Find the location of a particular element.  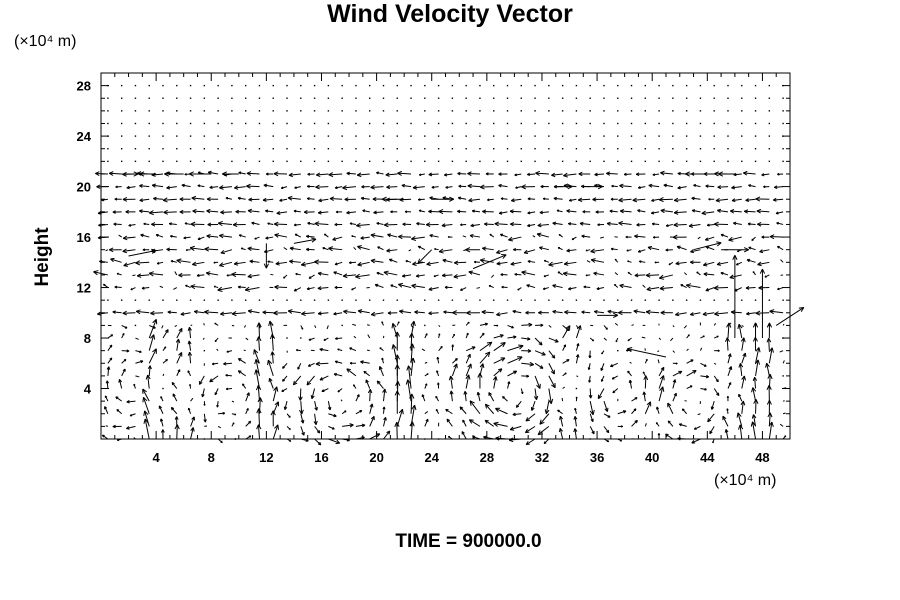

x-tick-label: 20 is located at coordinates (376, 457).